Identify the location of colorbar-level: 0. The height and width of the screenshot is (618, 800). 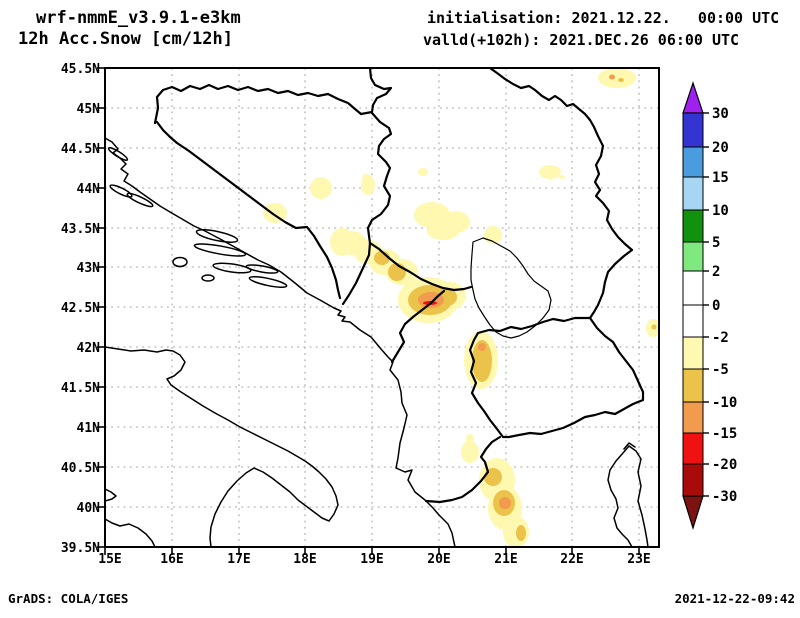
(716, 306).